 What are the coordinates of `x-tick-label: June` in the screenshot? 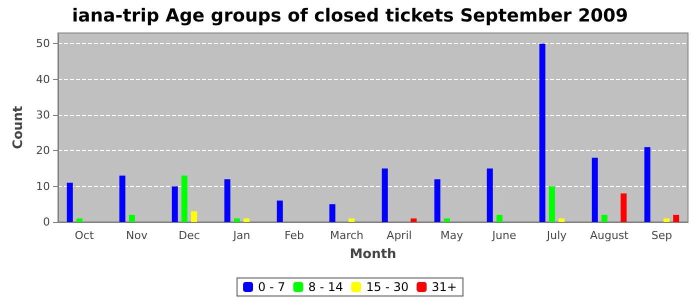 It's located at (503, 235).